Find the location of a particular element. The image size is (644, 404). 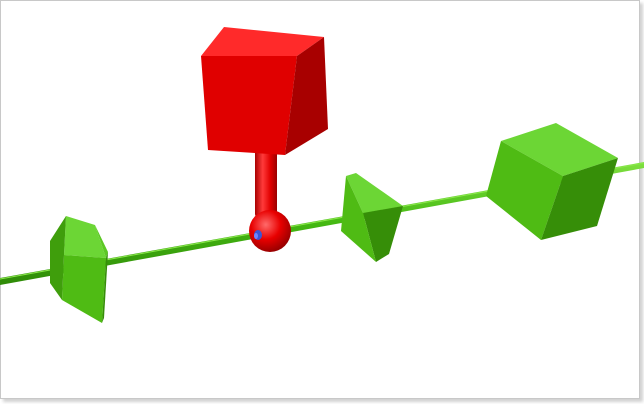

green-cube-right is located at coordinates (552, 181).